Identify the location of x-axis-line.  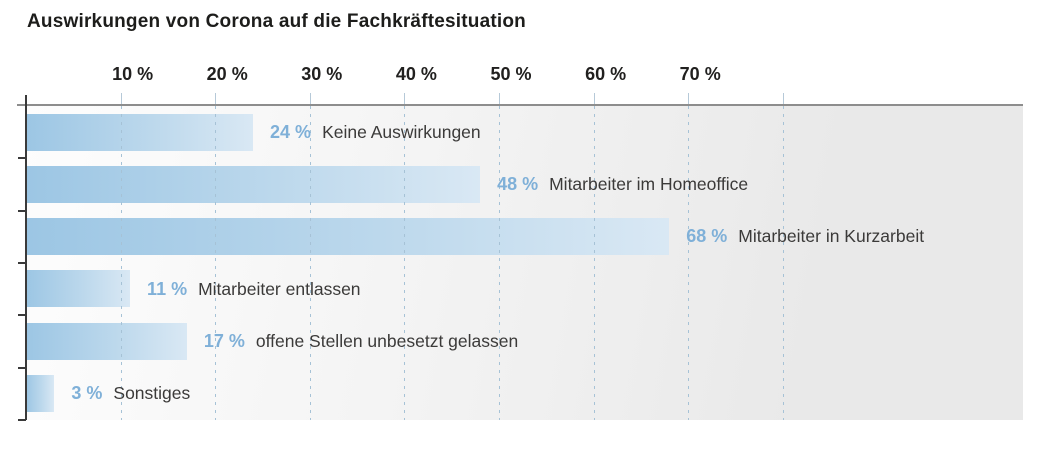
(520, 105).